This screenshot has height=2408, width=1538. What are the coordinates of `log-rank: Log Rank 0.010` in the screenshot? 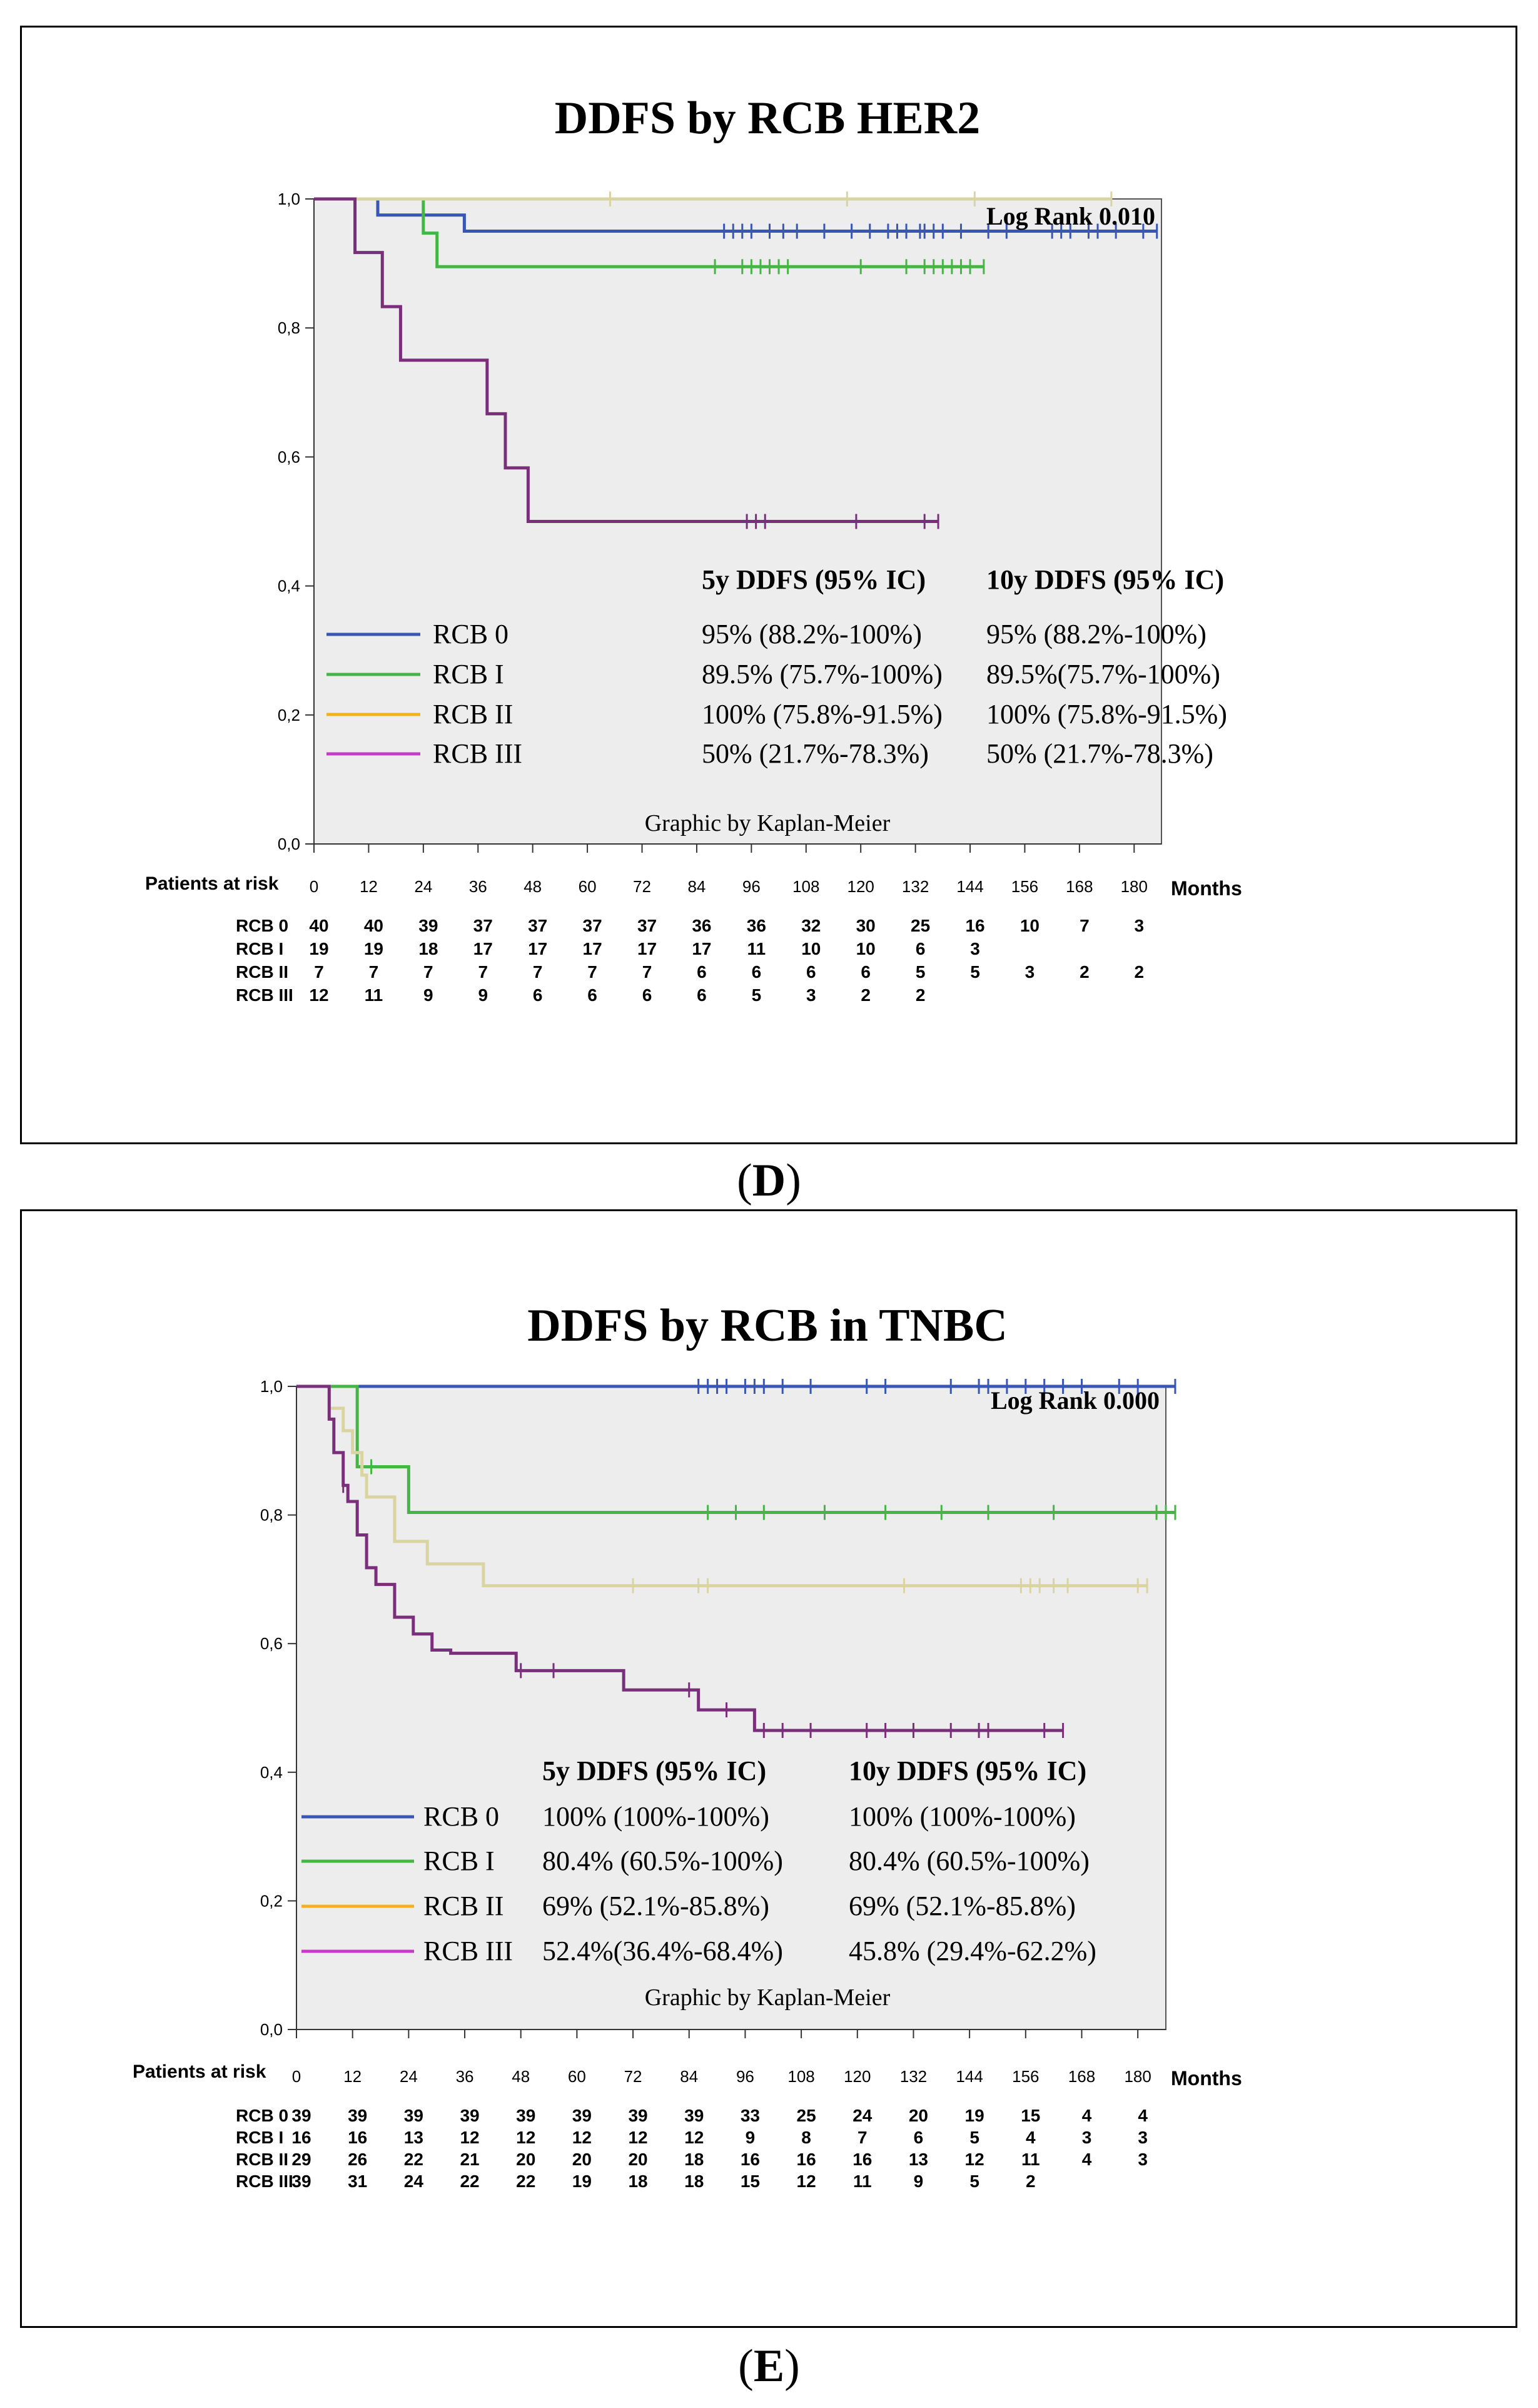 It's located at (1071, 216).